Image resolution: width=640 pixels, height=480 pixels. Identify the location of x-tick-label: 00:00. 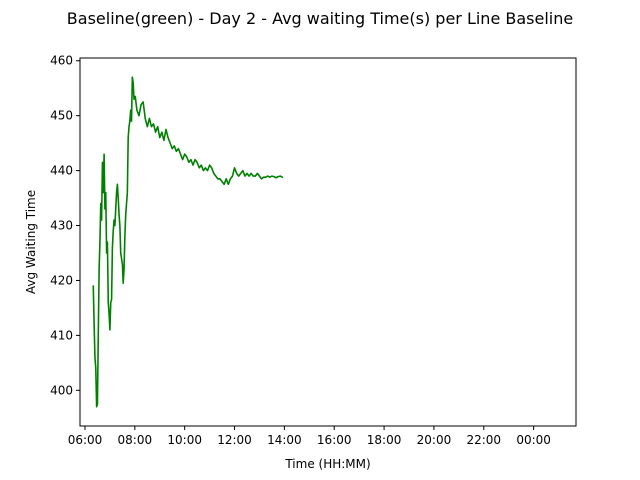
(533, 440).